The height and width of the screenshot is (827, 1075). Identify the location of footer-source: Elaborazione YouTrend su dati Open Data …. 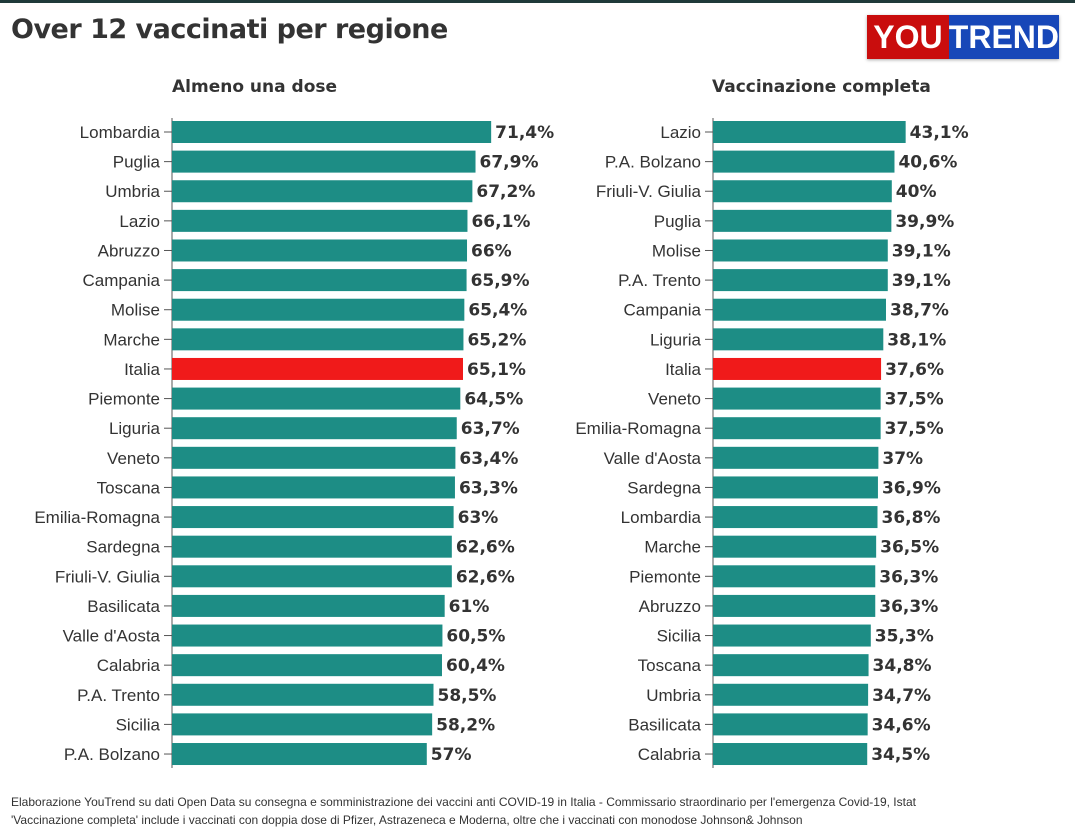
(463, 802).